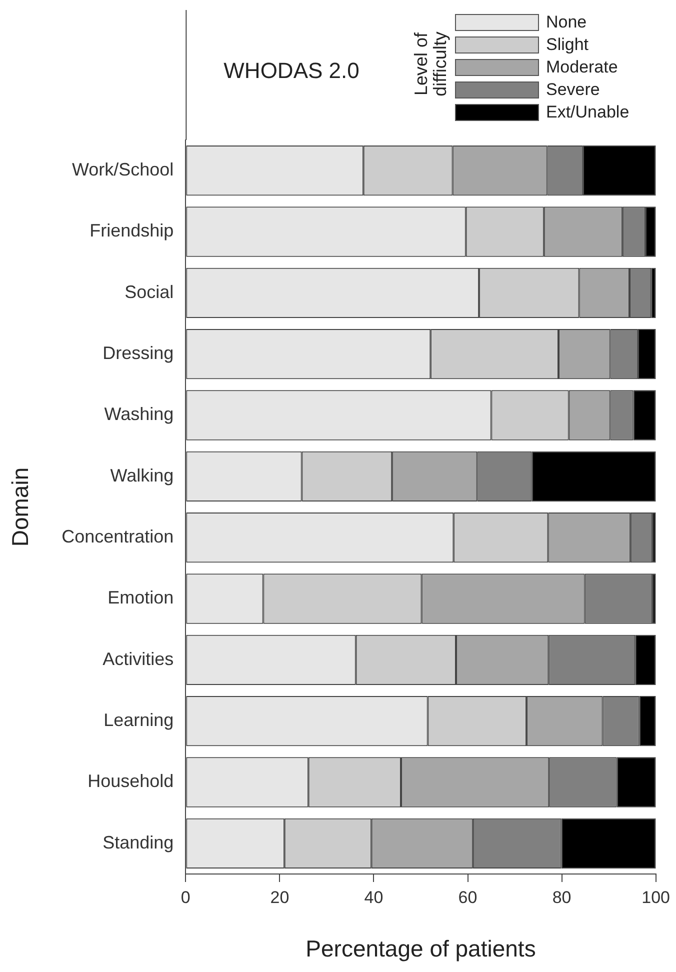 The image size is (676, 972). What do you see at coordinates (421, 949) in the screenshot?
I see `x-axis-title: Percentage of patients` at bounding box center [421, 949].